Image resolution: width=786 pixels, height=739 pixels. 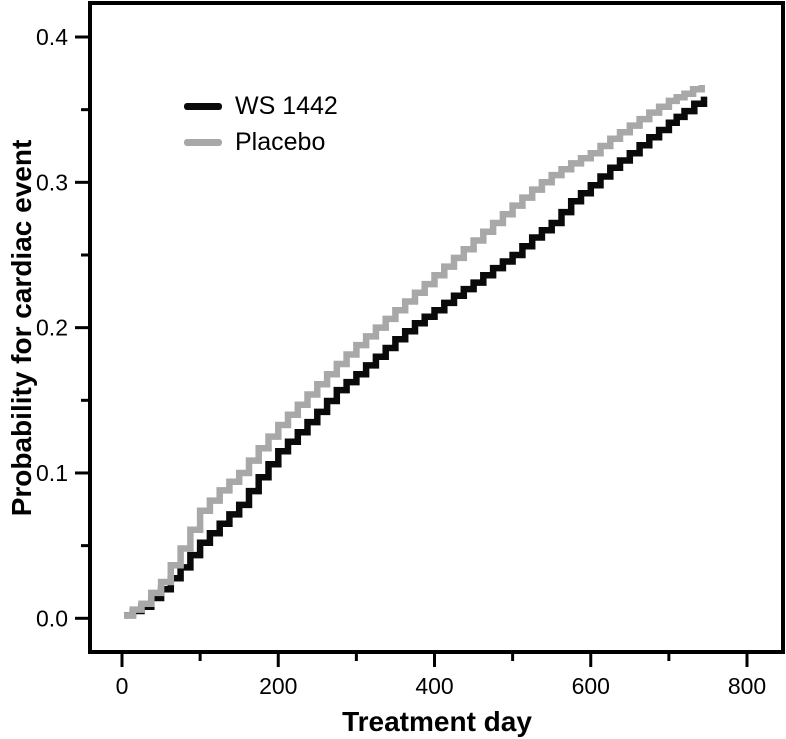 I want to click on x-tick-label: 400, so click(x=434, y=686).